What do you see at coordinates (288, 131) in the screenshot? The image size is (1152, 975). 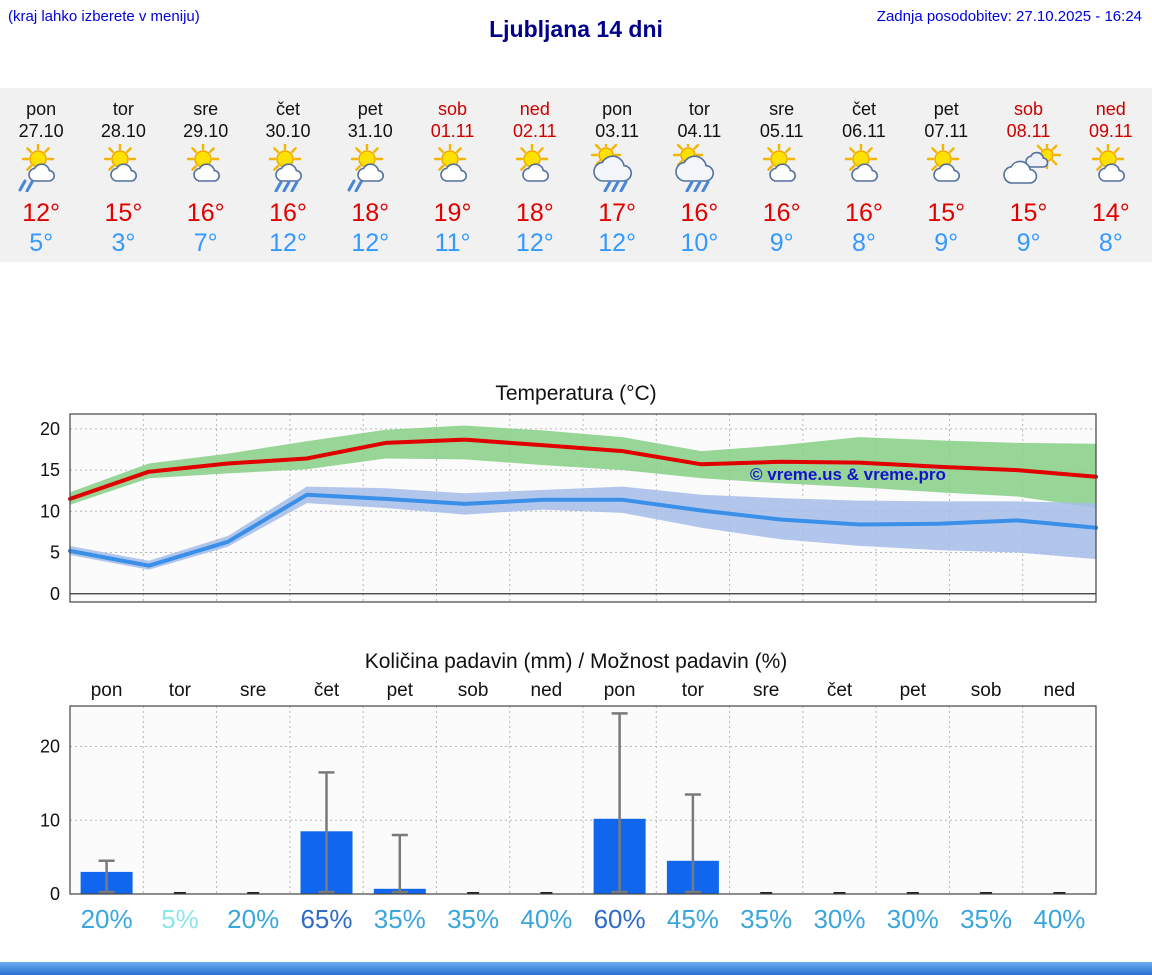 I see `day-date: 30.10` at bounding box center [288, 131].